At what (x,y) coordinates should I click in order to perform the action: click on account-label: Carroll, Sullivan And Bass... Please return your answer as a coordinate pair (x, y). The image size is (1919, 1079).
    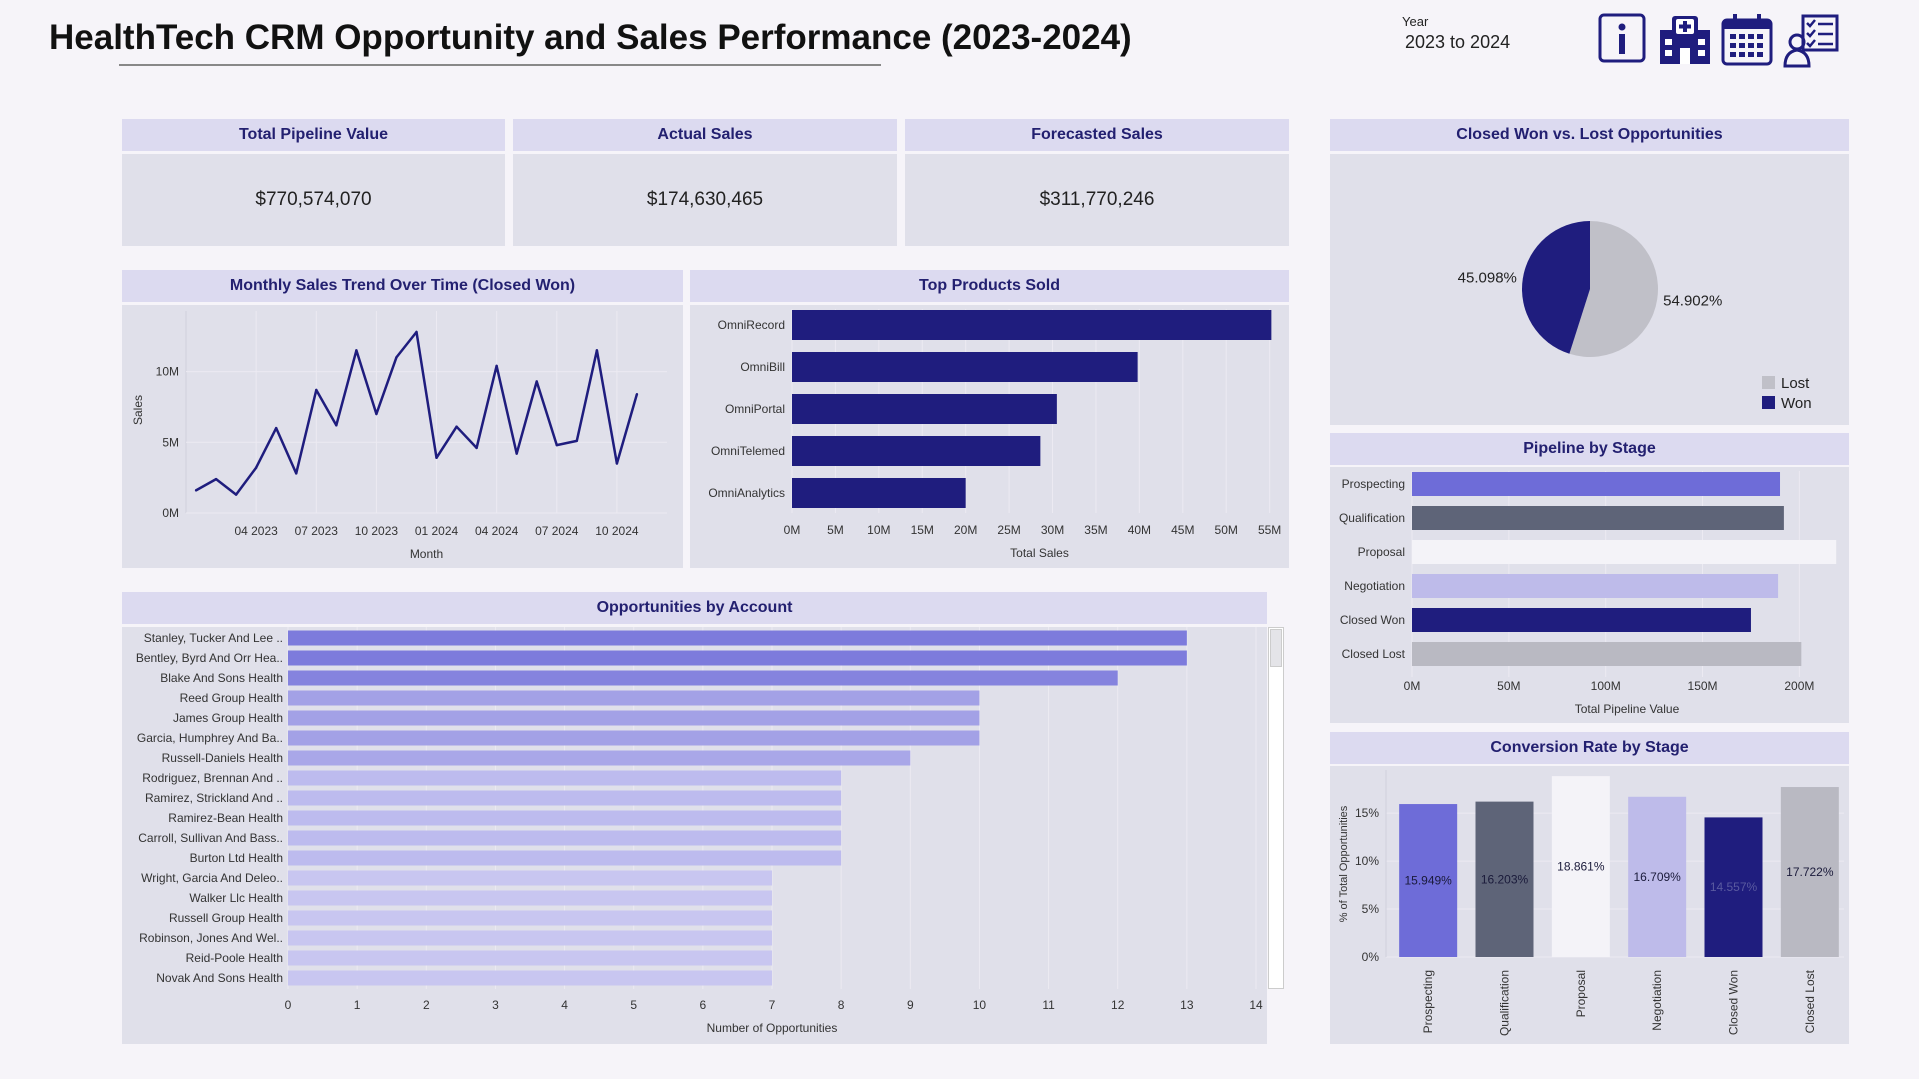
    Looking at the image, I should click on (210, 838).